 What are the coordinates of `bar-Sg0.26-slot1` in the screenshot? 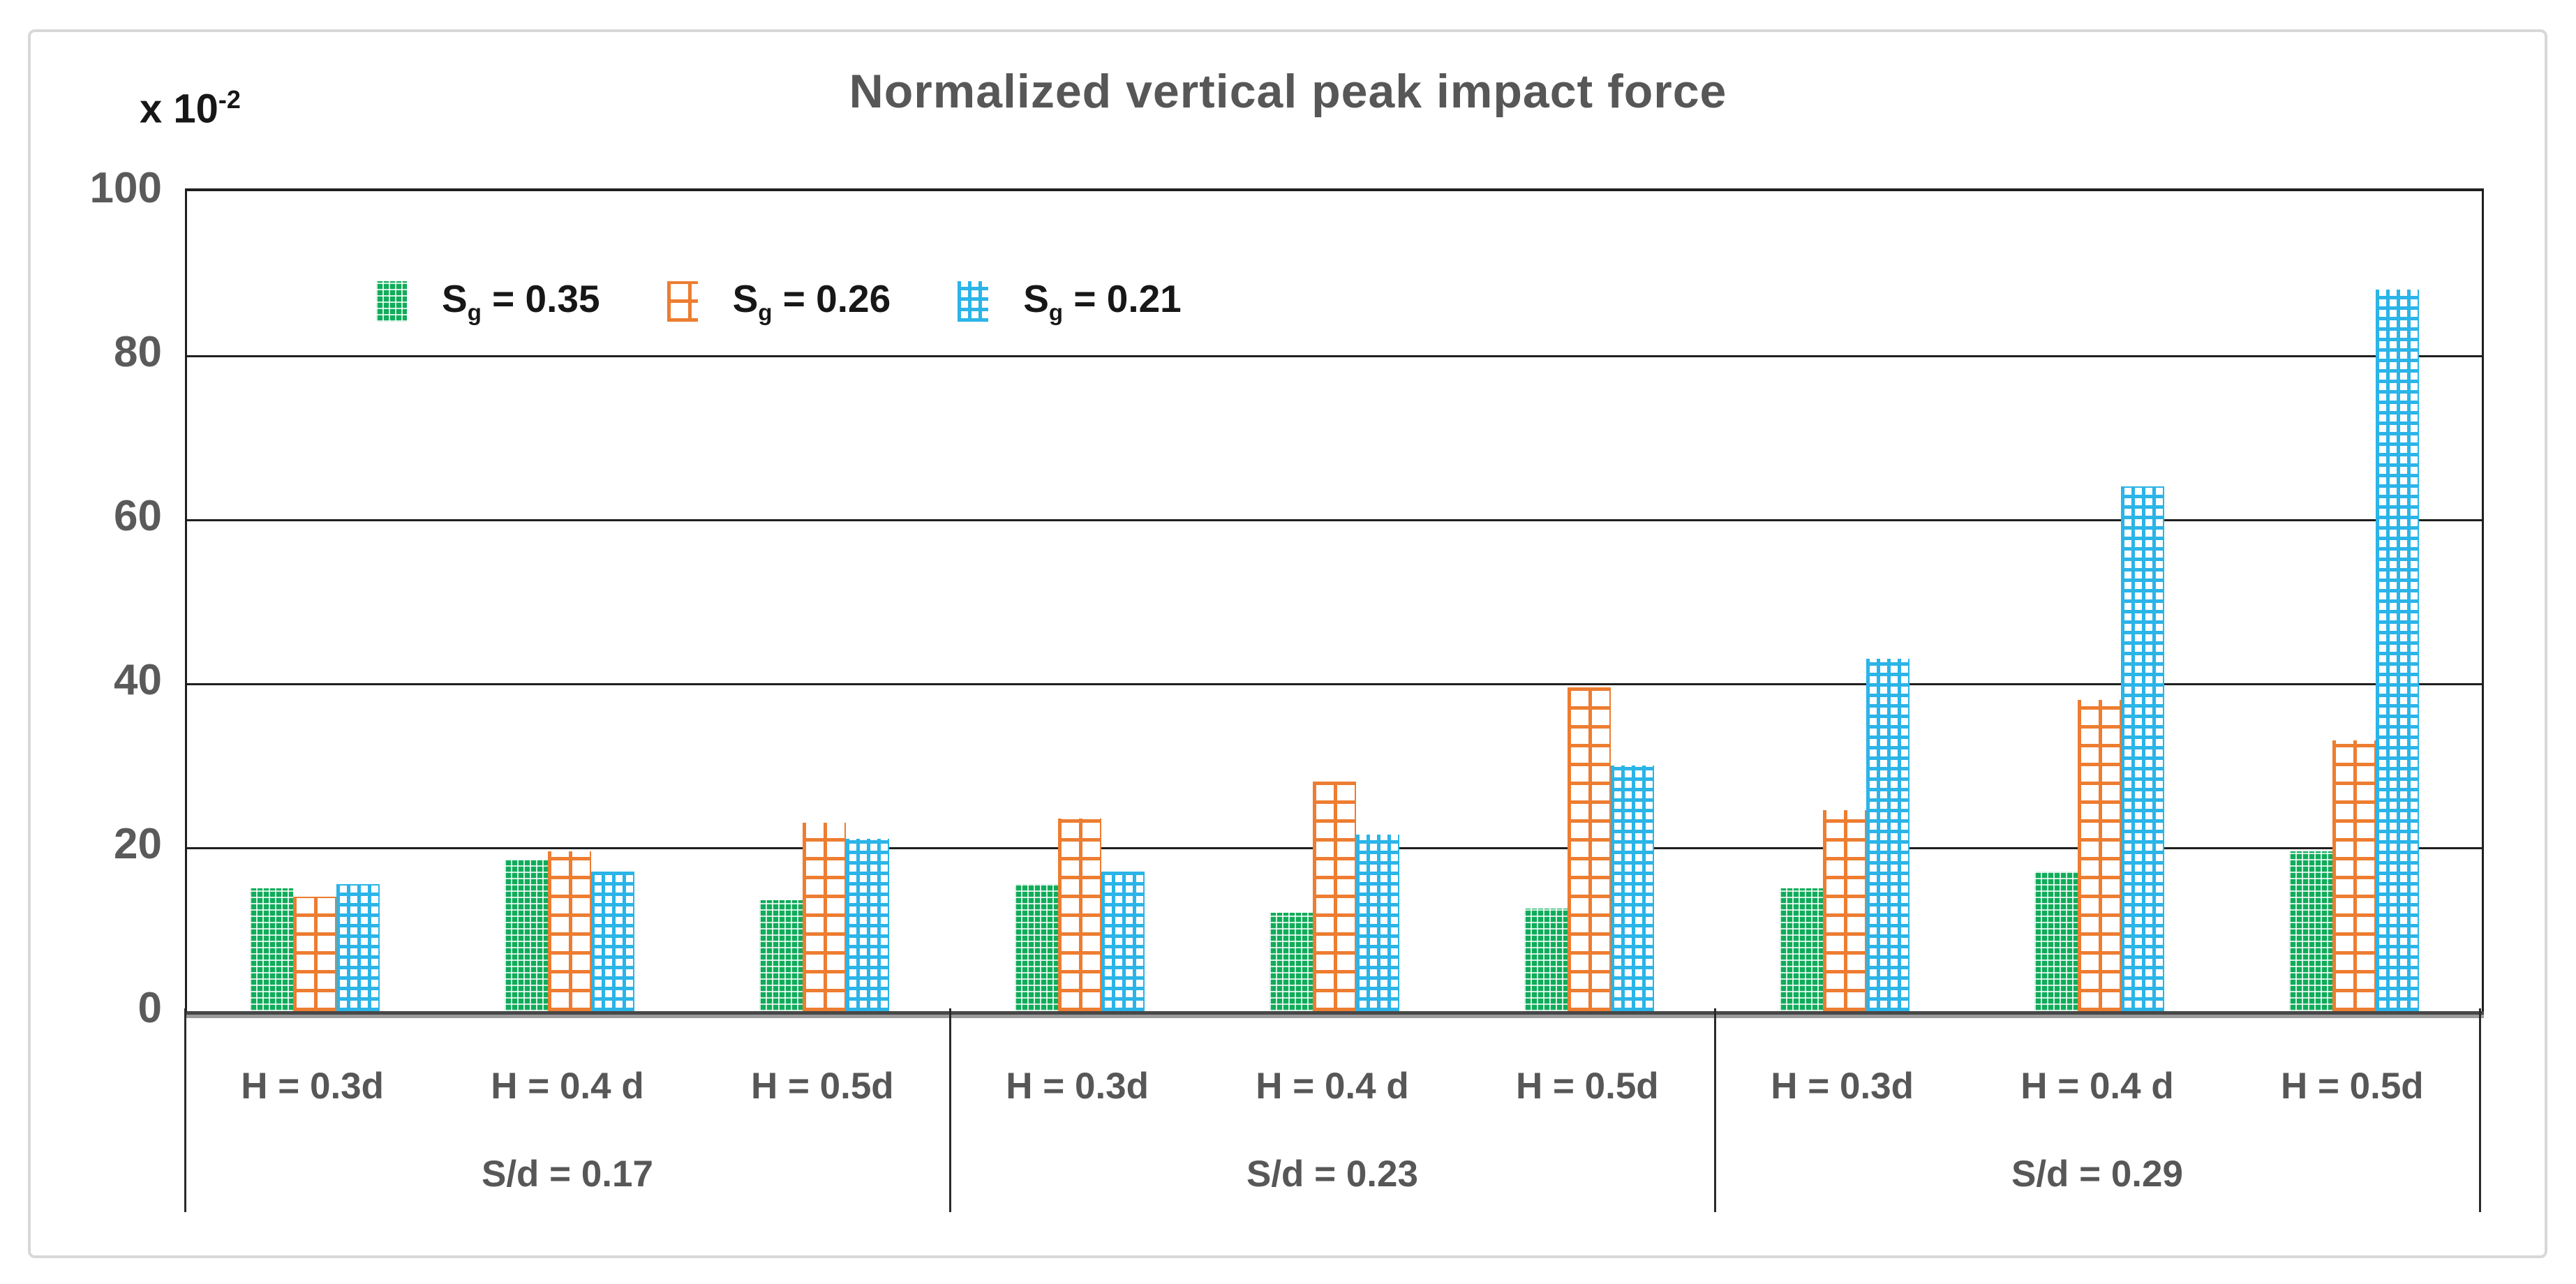 It's located at (314, 953).